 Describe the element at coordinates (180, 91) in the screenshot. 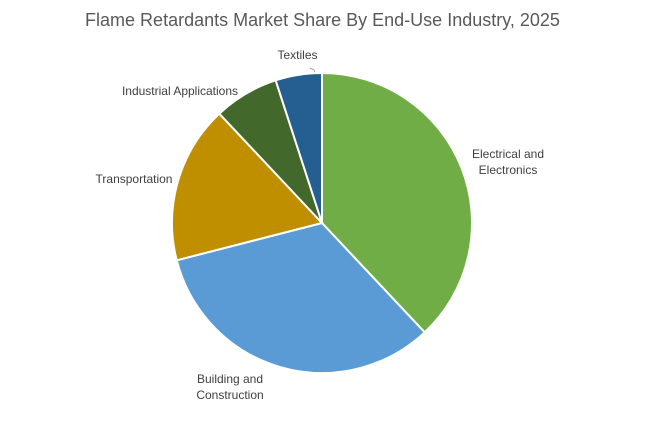

I see `slice-label: Industrial Applications` at that location.